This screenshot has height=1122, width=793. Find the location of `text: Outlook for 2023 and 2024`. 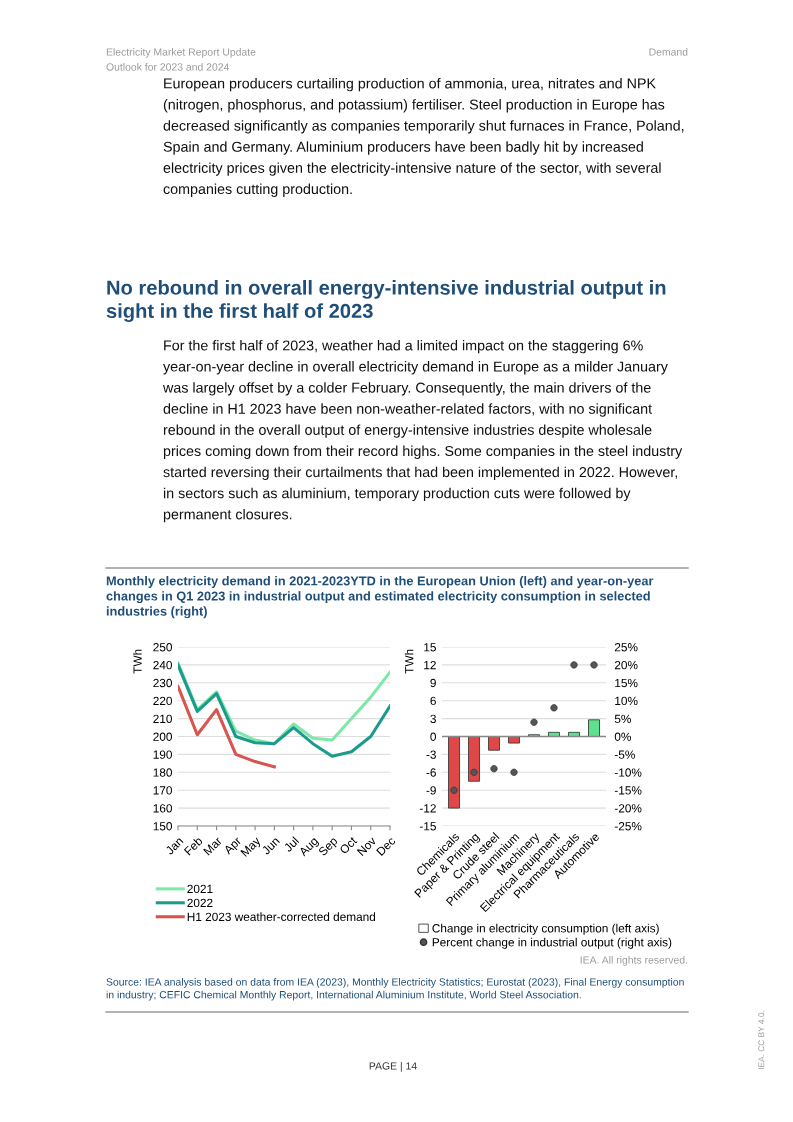

text: Outlook for 2023 and 2024 is located at coordinates (168, 67).